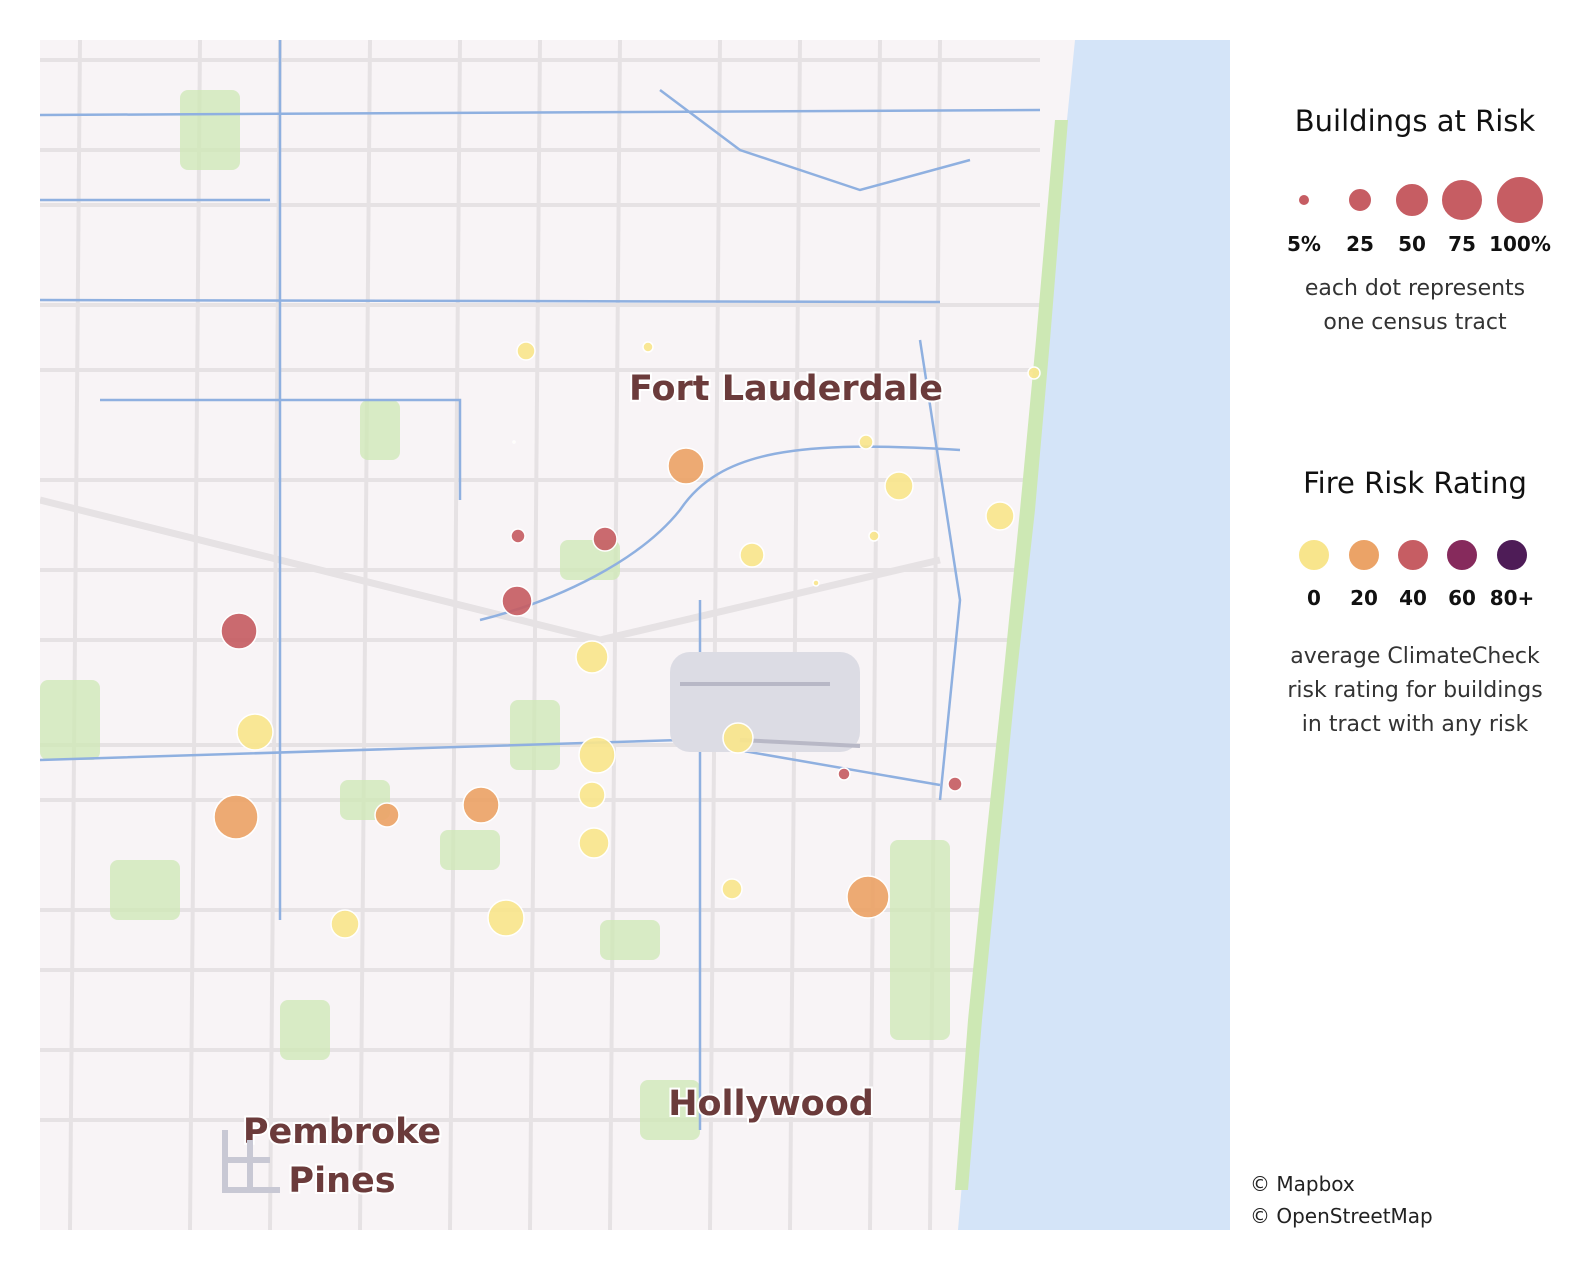  I want to click on city-label: Pembroke, so click(342, 1132).